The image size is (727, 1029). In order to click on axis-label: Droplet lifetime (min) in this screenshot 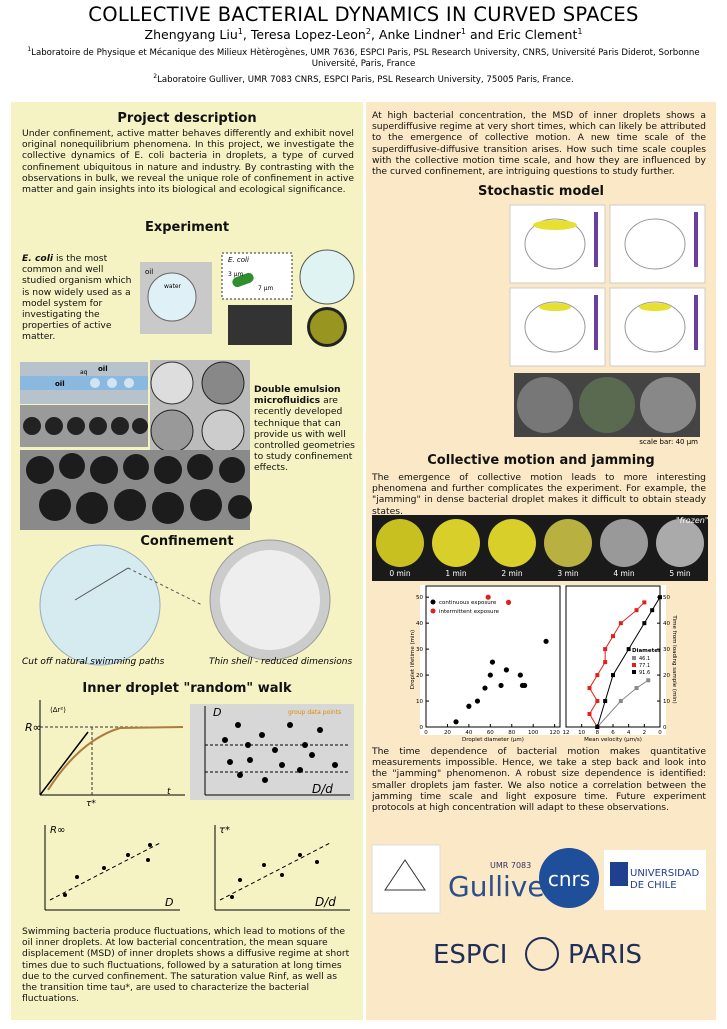, I will do `click(413, 659)`.